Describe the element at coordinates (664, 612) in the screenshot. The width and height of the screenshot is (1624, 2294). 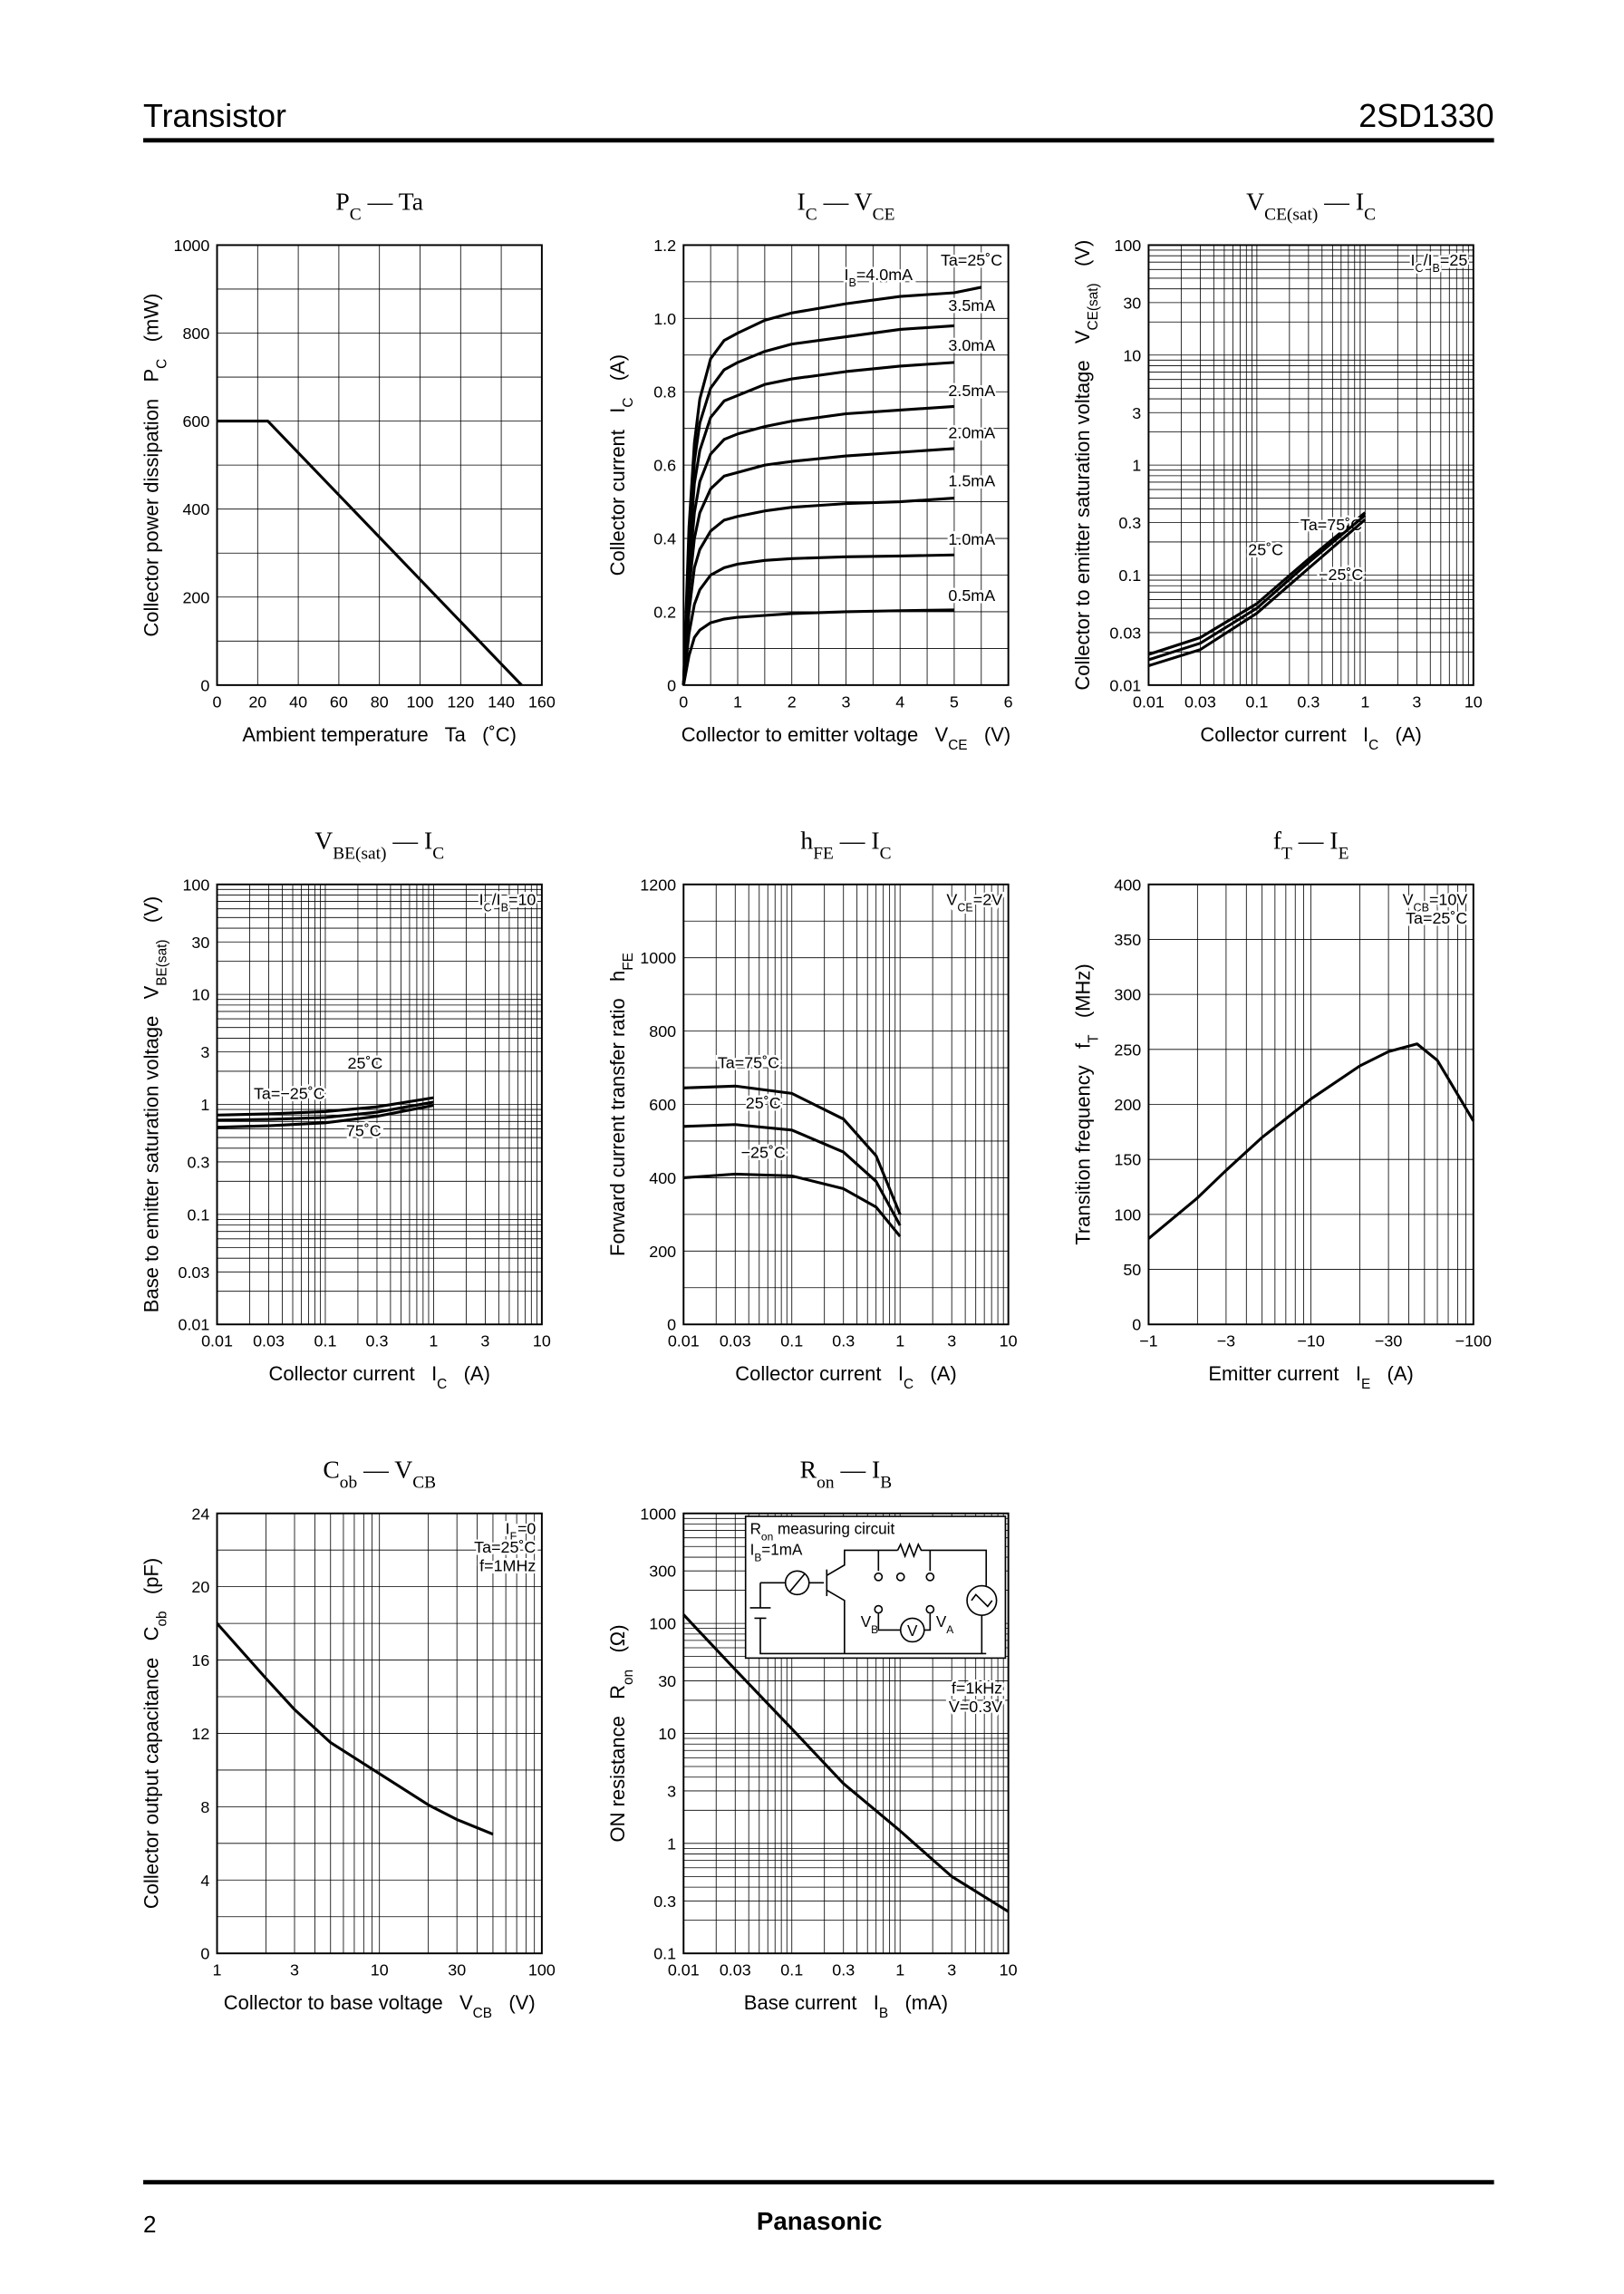
I see `y-tick-label: 0.2` at that location.